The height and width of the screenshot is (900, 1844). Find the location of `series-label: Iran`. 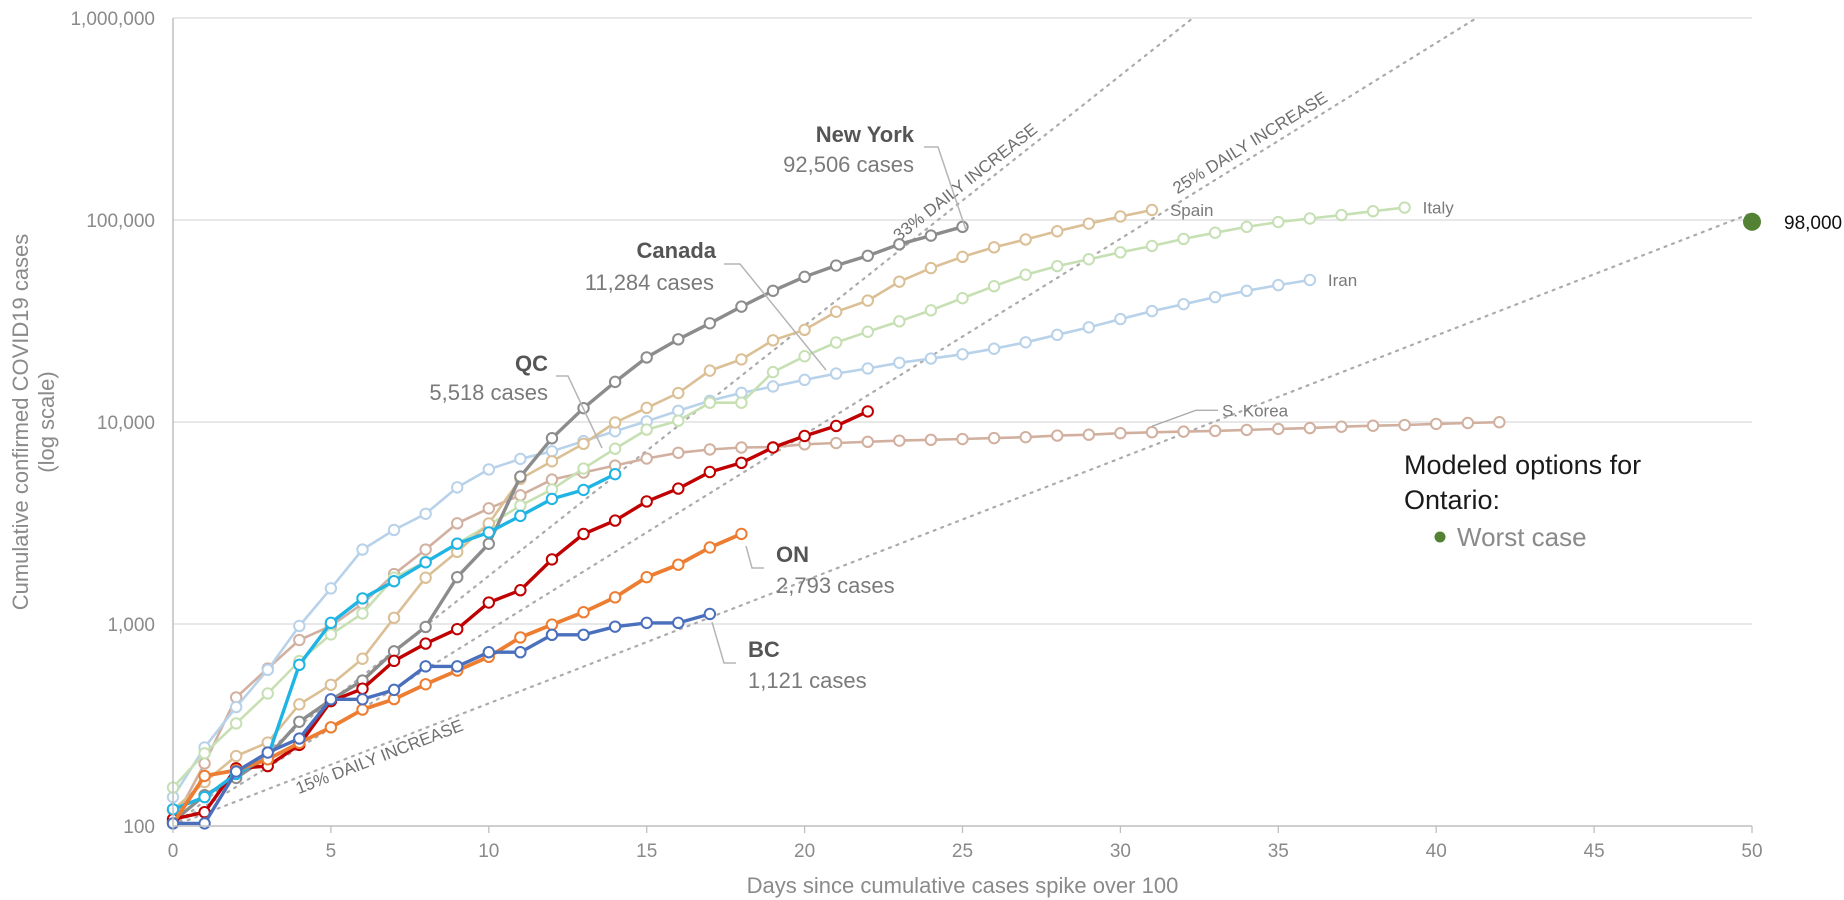

series-label: Iran is located at coordinates (1342, 280).